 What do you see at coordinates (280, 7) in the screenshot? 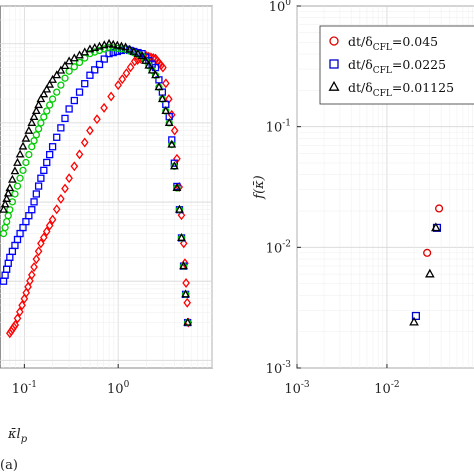
I see `y-tick-label: 100` at bounding box center [280, 7].